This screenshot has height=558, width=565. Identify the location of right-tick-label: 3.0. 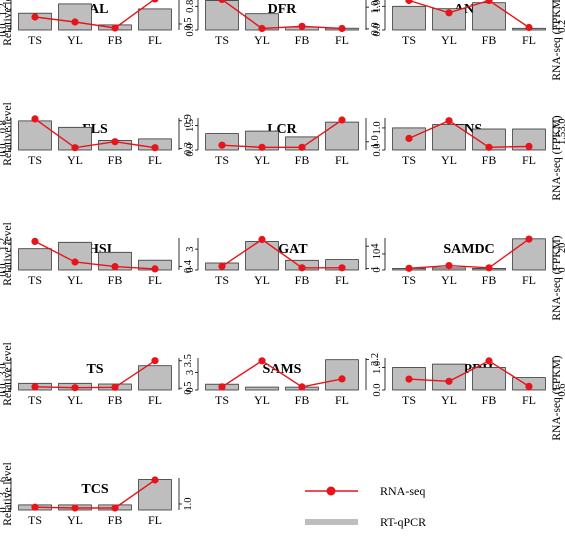
(561, 125).